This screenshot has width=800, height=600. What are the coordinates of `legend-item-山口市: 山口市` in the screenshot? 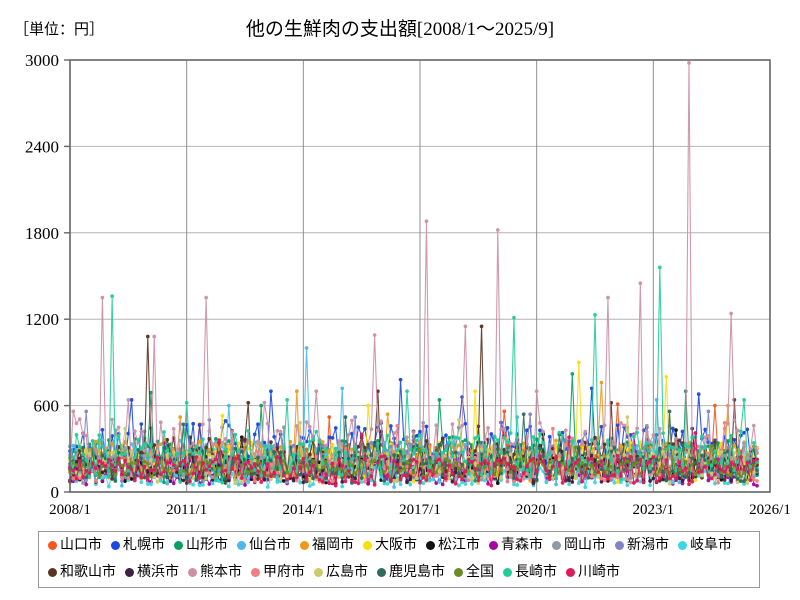 It's located at (75, 545).